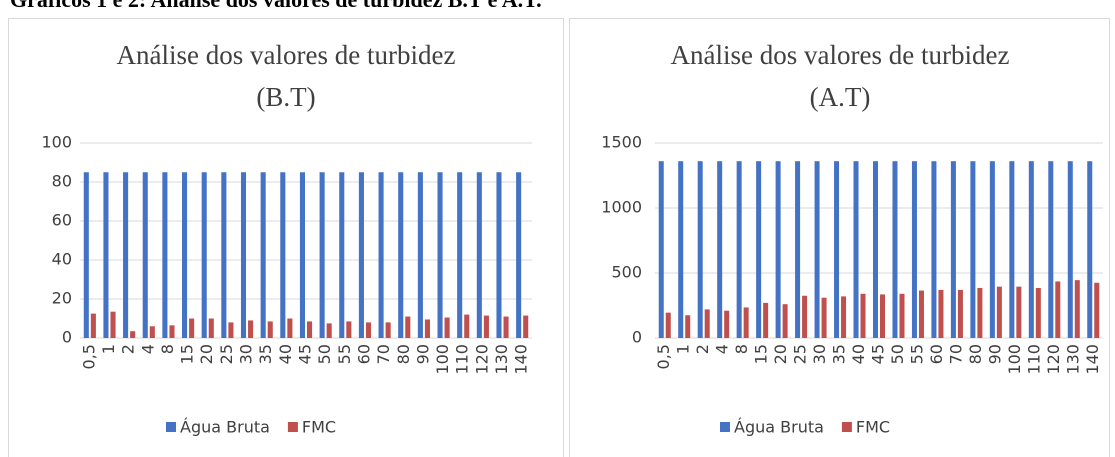  I want to click on y-tick-label: 1000, so click(621, 207).